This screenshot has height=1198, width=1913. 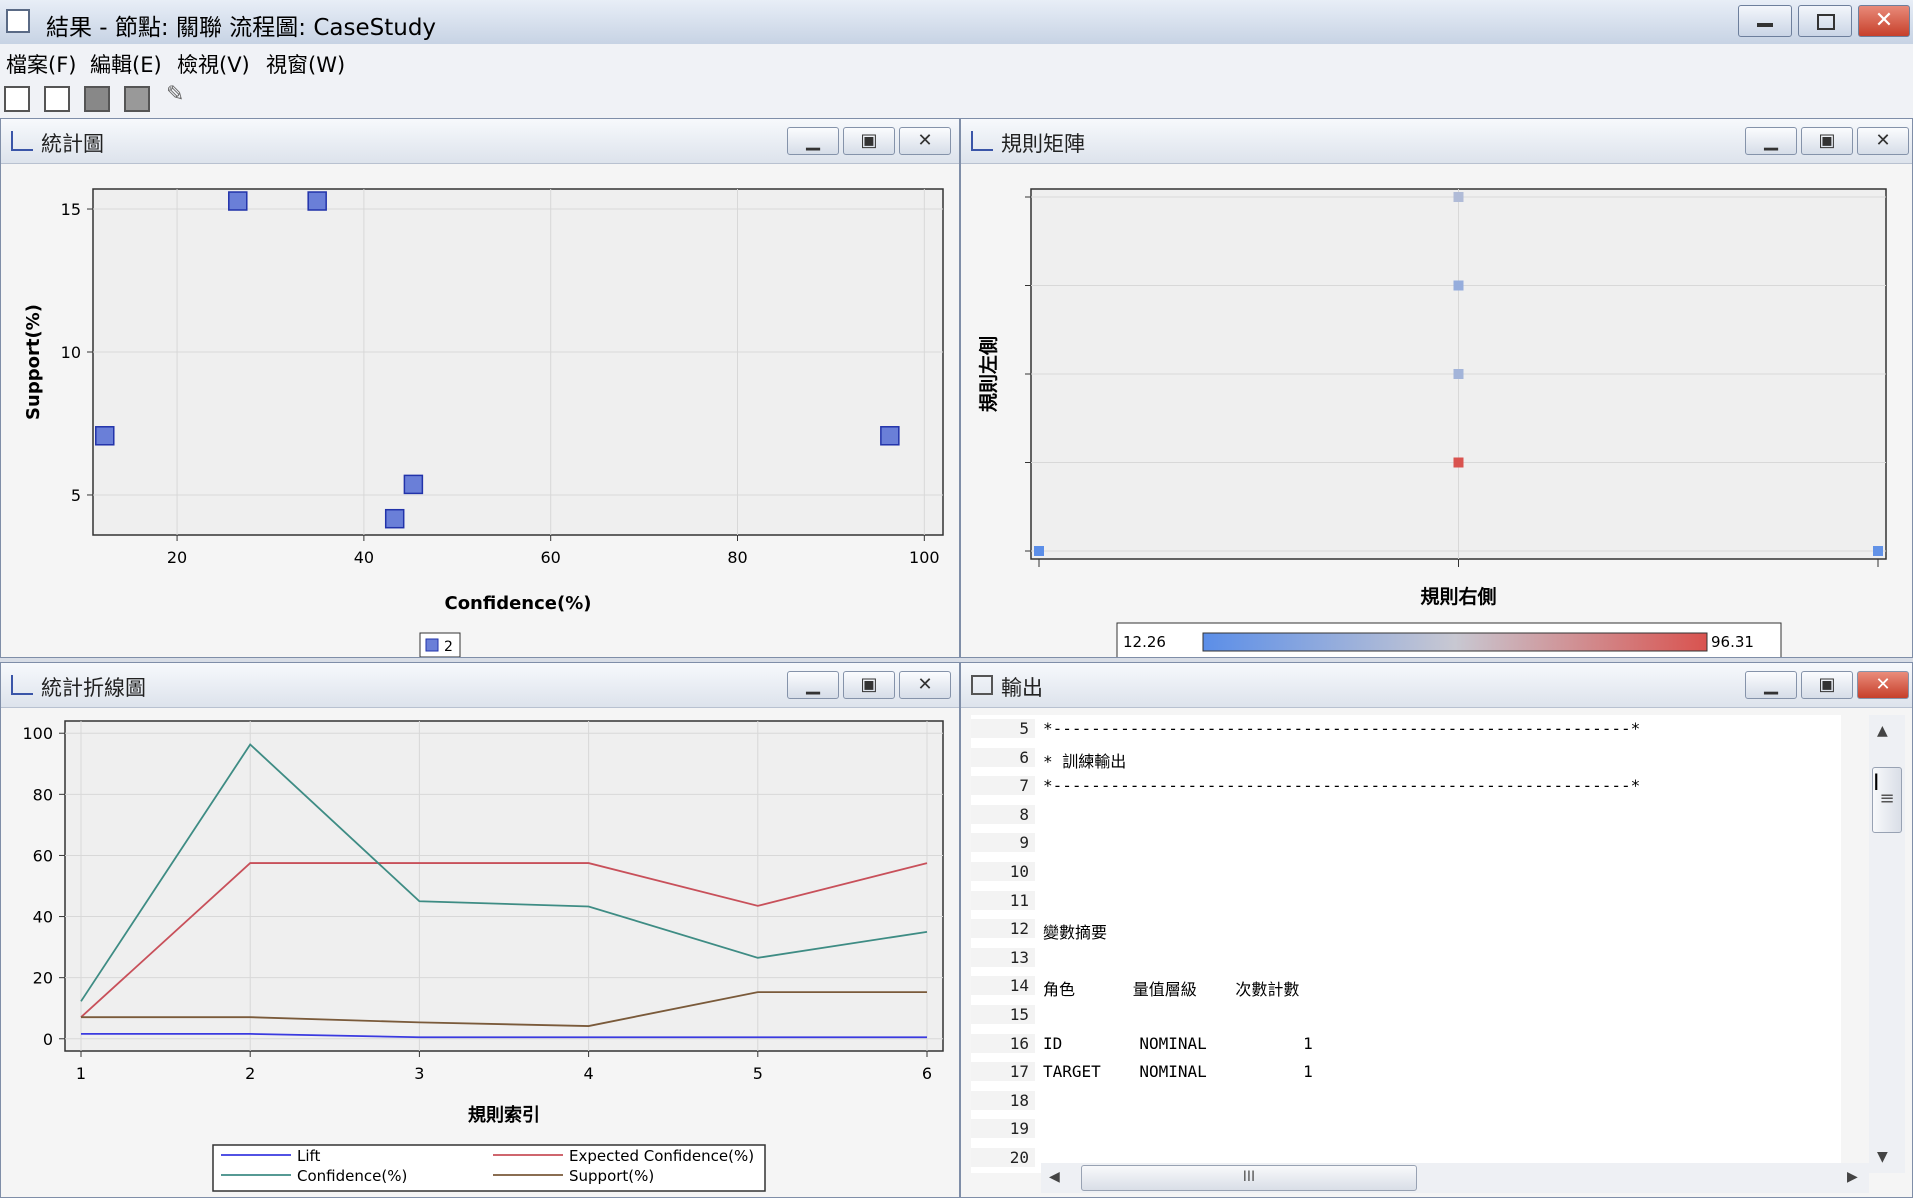 What do you see at coordinates (517, 603) in the screenshot?
I see `x-axis-label: Confidence(%)` at bounding box center [517, 603].